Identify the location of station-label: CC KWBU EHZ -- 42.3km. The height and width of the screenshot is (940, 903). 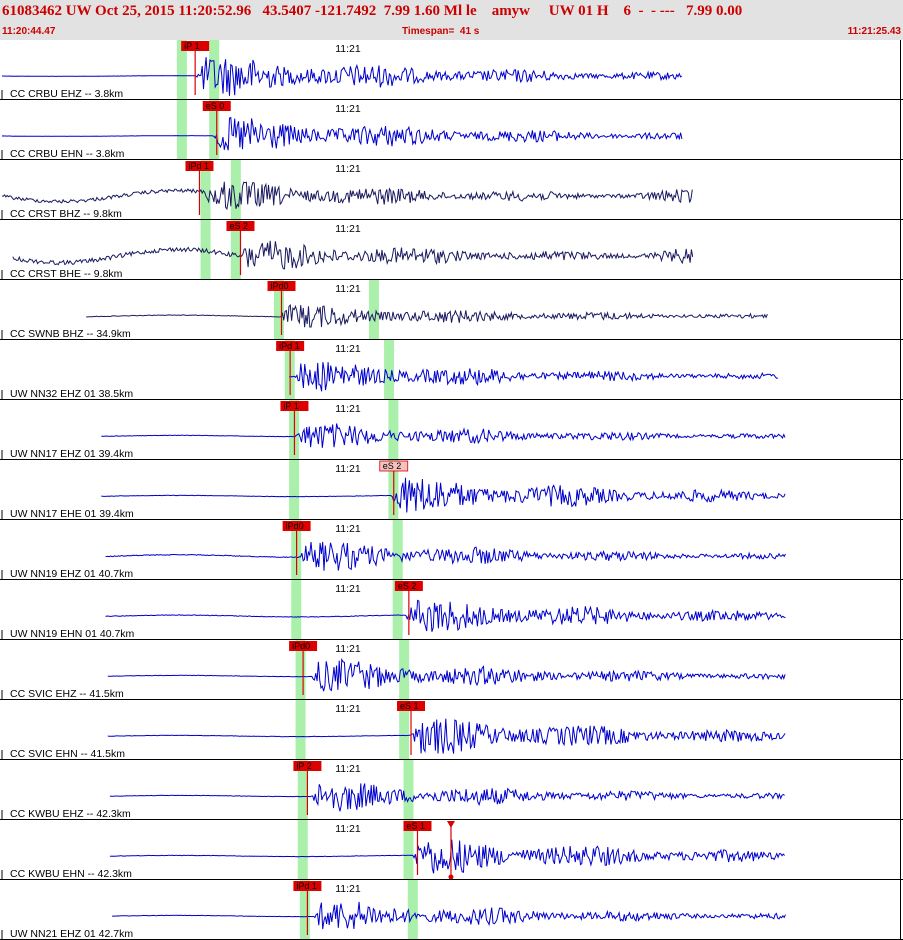
(70, 814).